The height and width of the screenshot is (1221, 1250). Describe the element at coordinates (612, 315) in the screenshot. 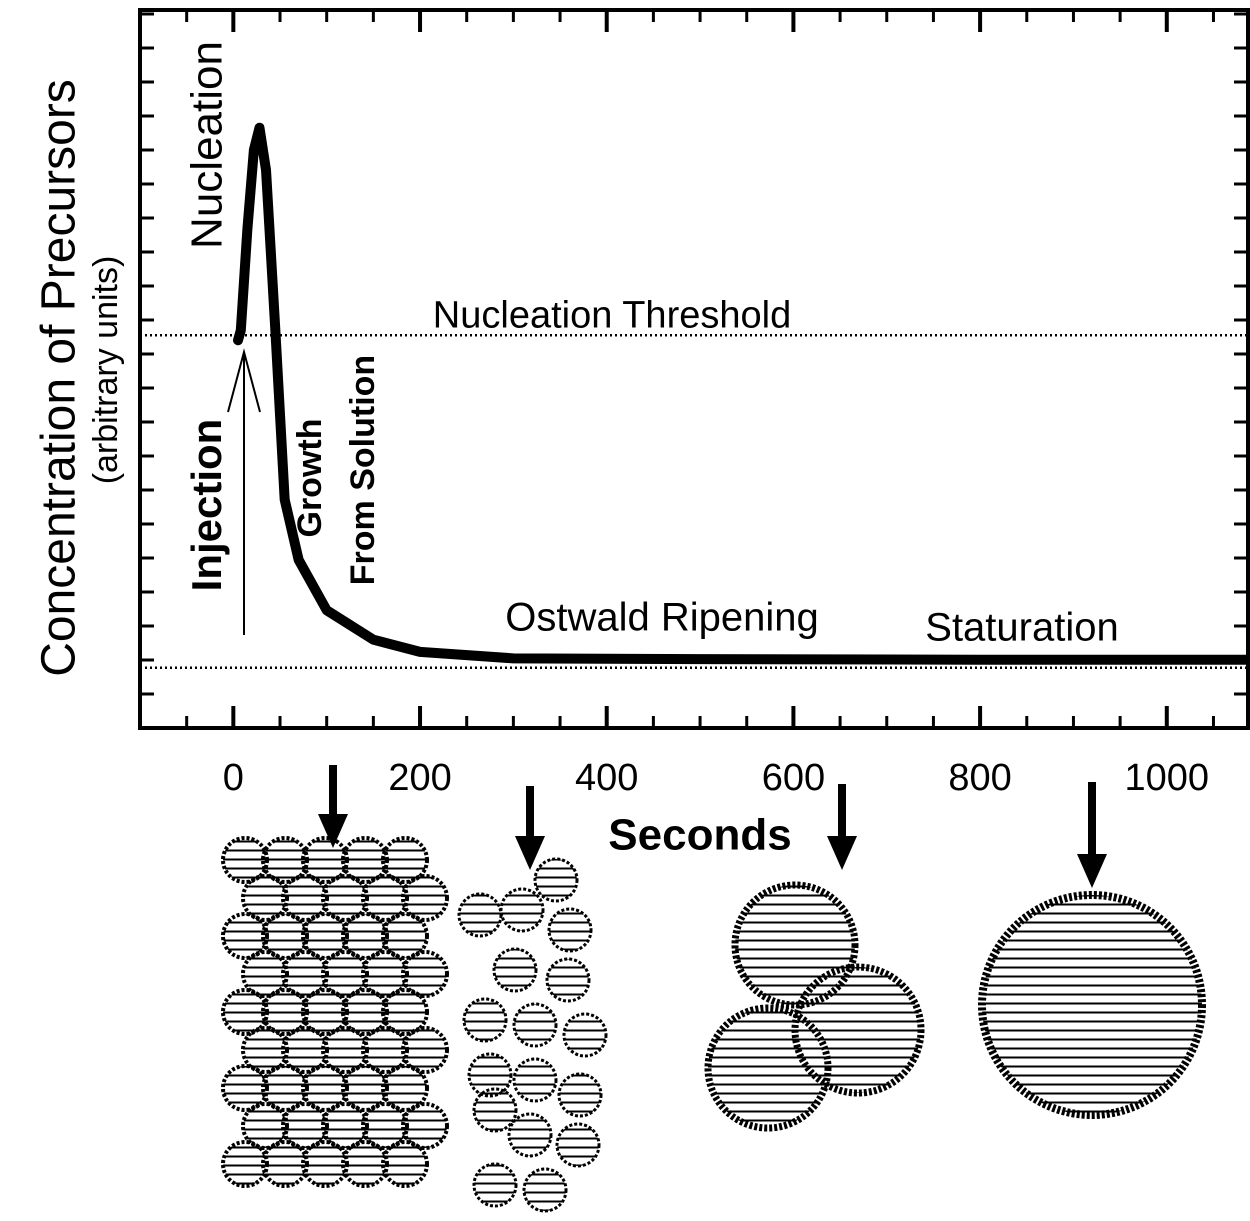

I see `reference-line-label: Nucleation Threshold` at that location.